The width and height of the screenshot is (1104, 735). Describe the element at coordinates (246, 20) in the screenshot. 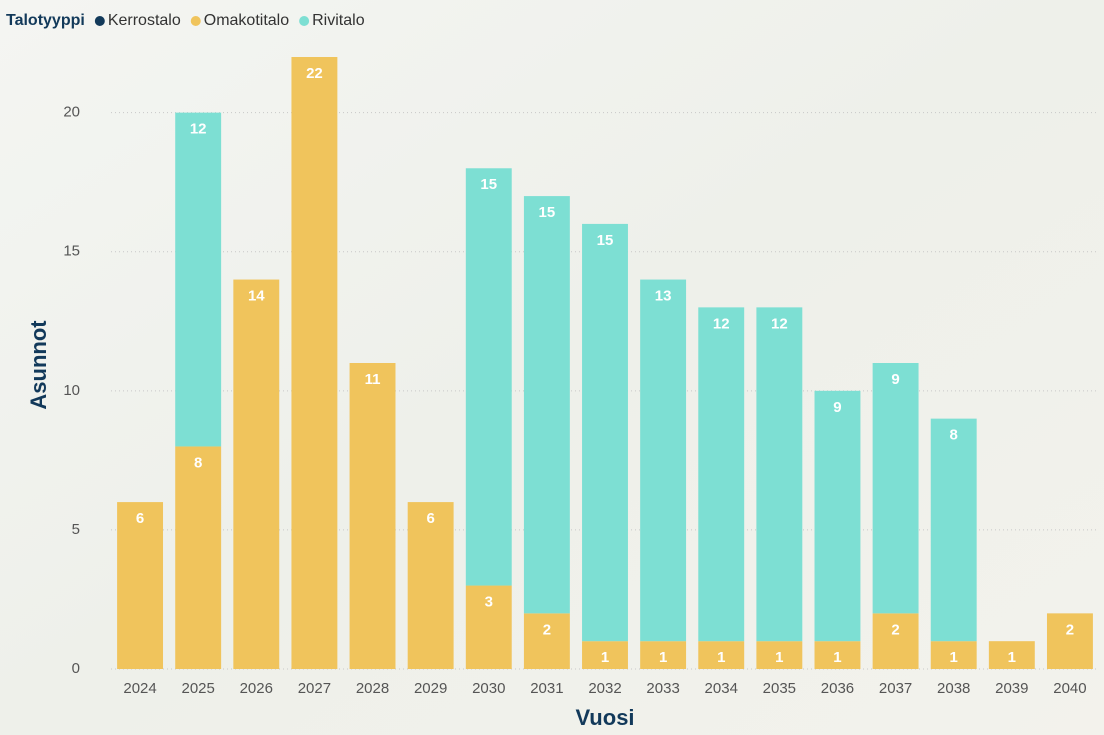

I see `legend-label: Omakotitalo` at that location.